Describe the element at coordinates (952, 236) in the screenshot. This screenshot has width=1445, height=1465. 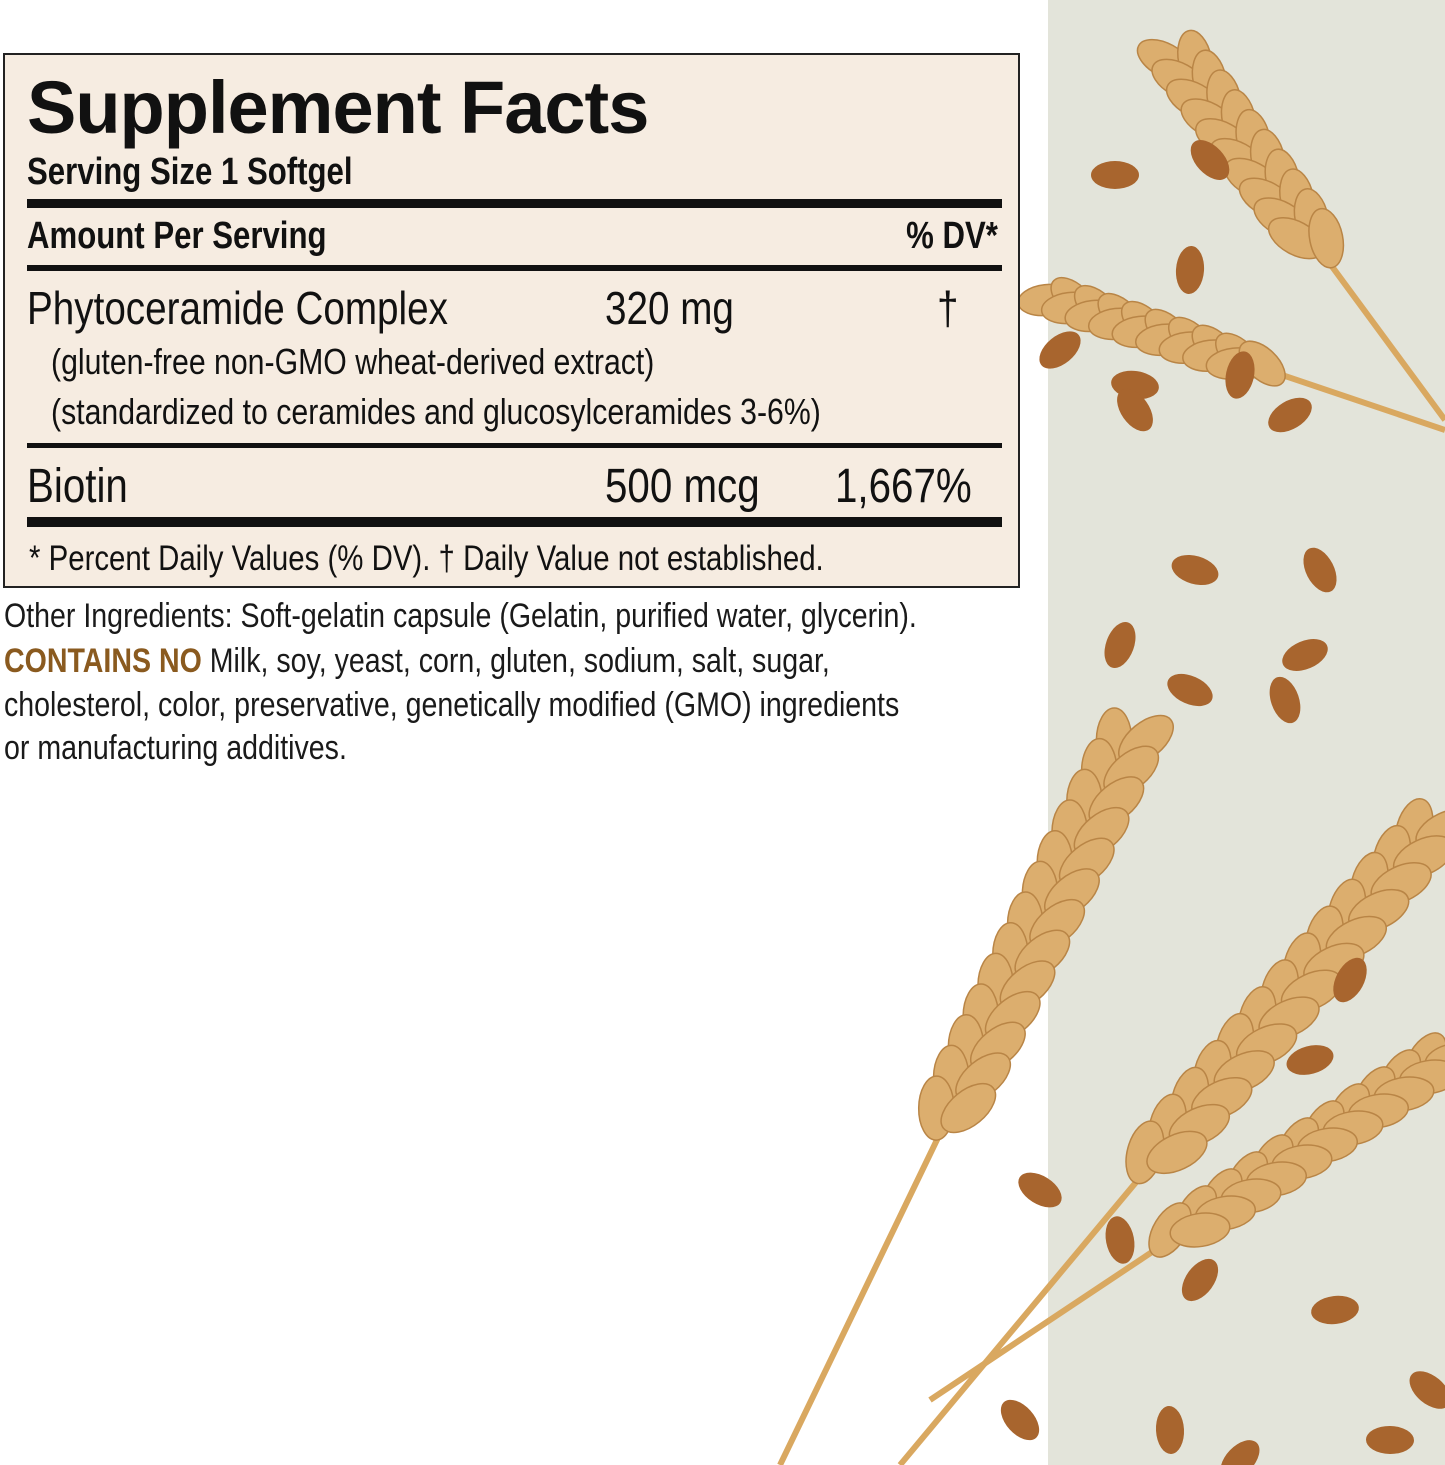
I see `dv-header: % DV*` at that location.